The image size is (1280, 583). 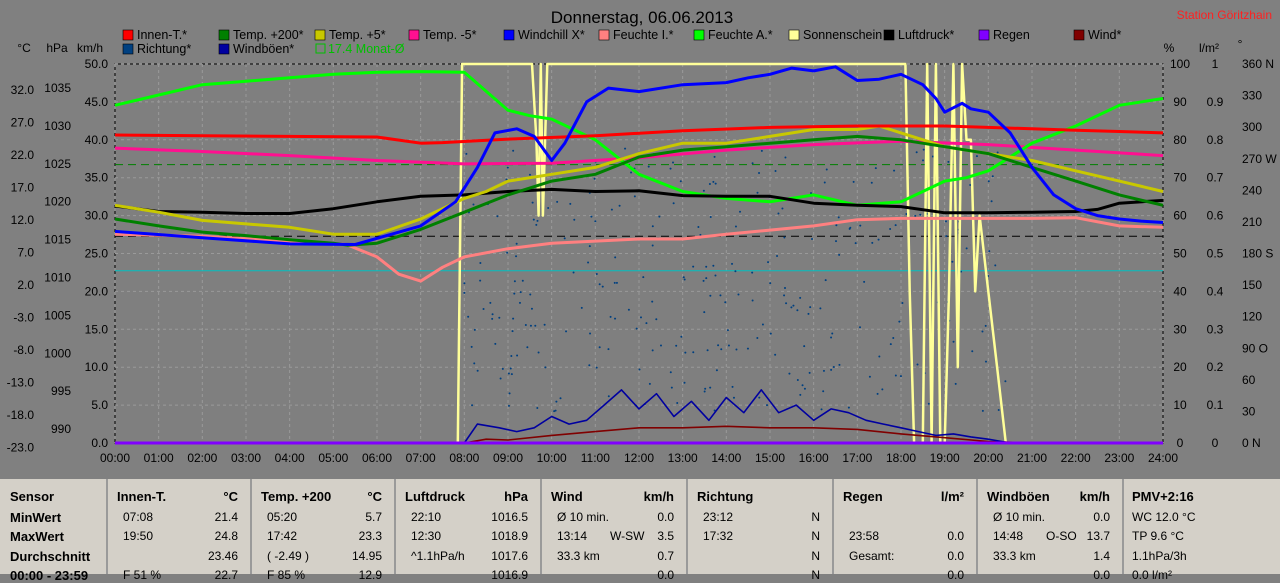 What do you see at coordinates (374, 496) in the screenshot?
I see `temp200-unit: °C` at bounding box center [374, 496].